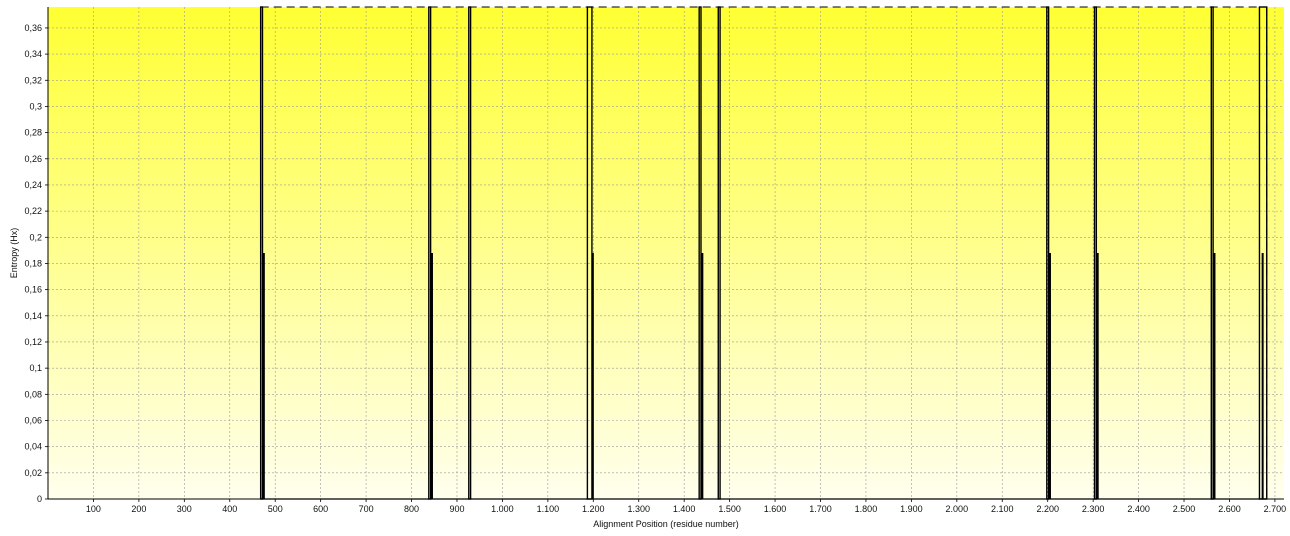 This screenshot has height=536, width=1290. Describe the element at coordinates (775, 509) in the screenshot. I see `x-tick-label: 1.600` at that location.